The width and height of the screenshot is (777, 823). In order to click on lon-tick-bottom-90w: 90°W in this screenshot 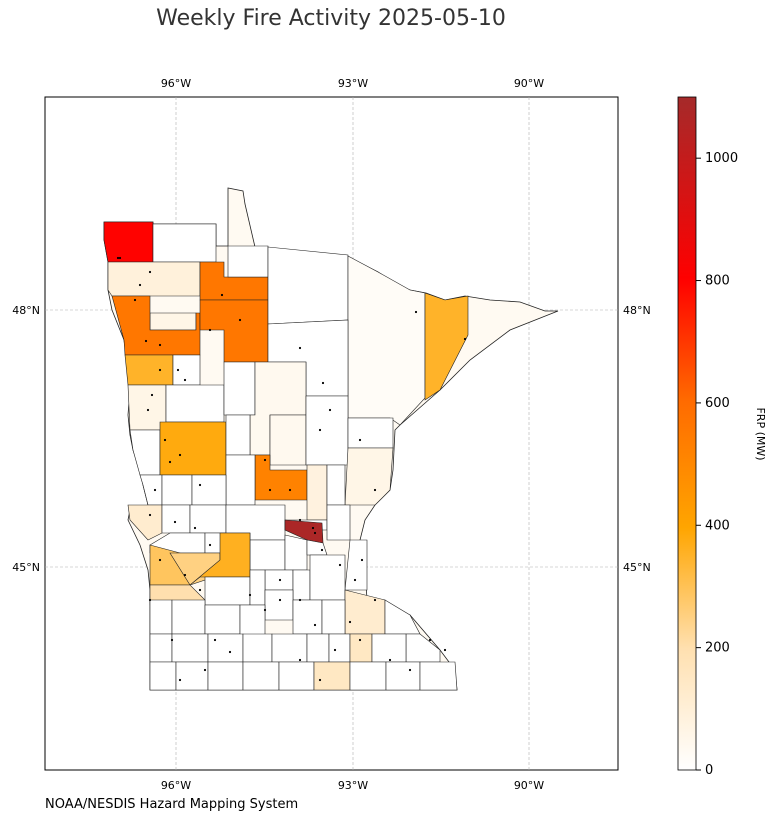, I will do `click(529, 785)`.